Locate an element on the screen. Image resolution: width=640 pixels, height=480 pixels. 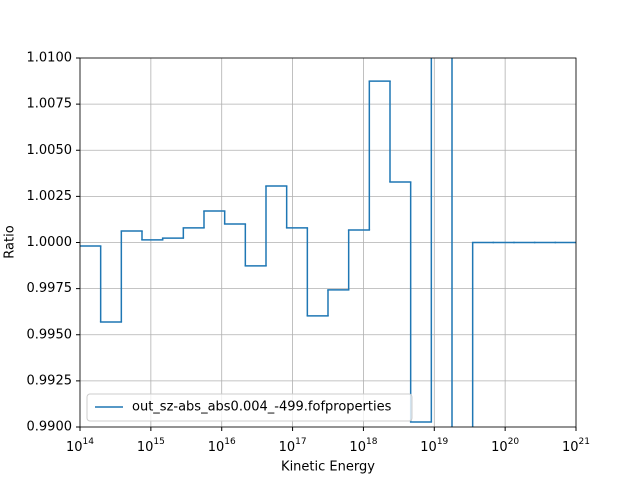
x-tick-label: 1016 is located at coordinates (222, 446).